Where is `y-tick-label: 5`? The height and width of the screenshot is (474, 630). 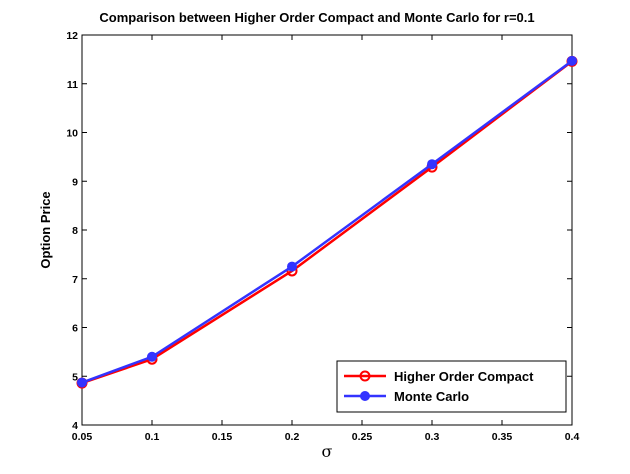
y-tick-label: 5 is located at coordinates (75, 377).